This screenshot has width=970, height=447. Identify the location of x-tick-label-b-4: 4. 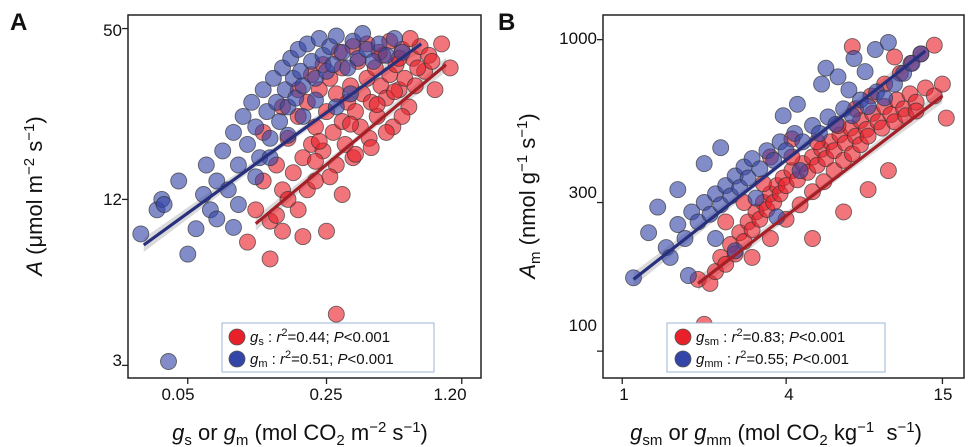
(788, 394).